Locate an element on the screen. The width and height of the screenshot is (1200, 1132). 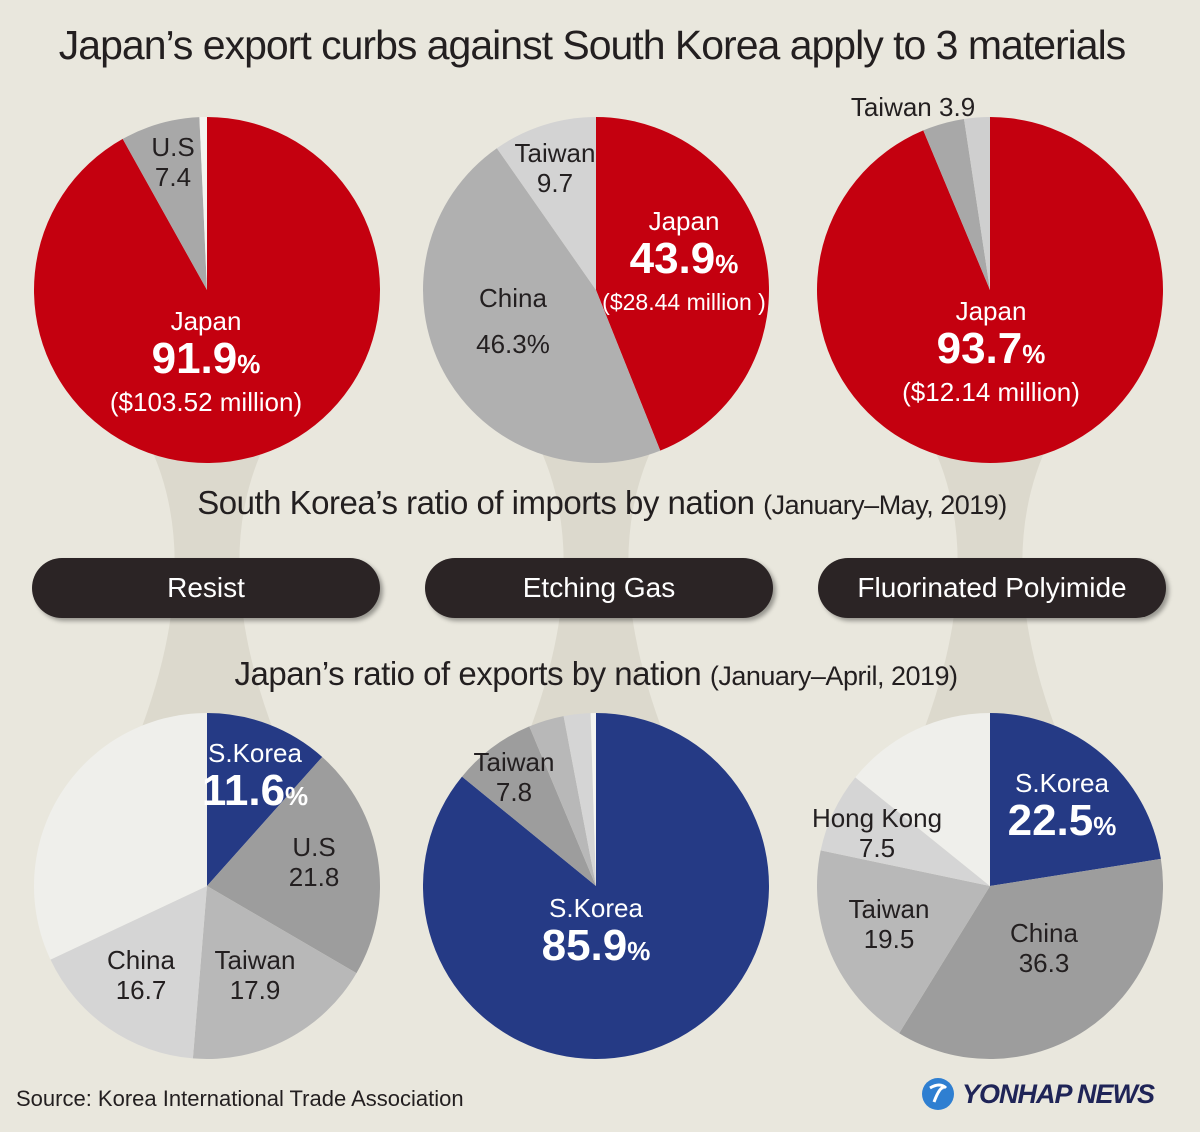
label-taiwan: Taiwan 7.8 is located at coordinates (514, 777).